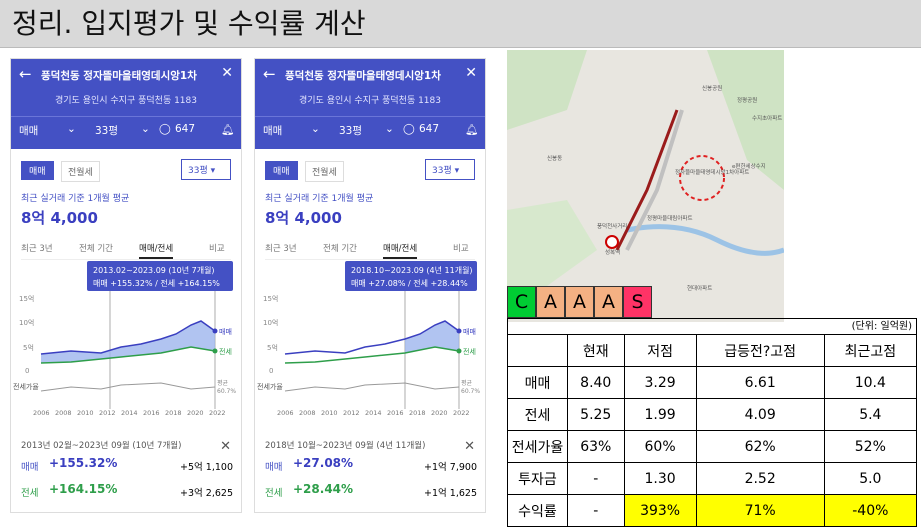 The height and width of the screenshot is (527, 921). What do you see at coordinates (26, 323) in the screenshot?
I see `y-tick-10: 10억` at bounding box center [26, 323].